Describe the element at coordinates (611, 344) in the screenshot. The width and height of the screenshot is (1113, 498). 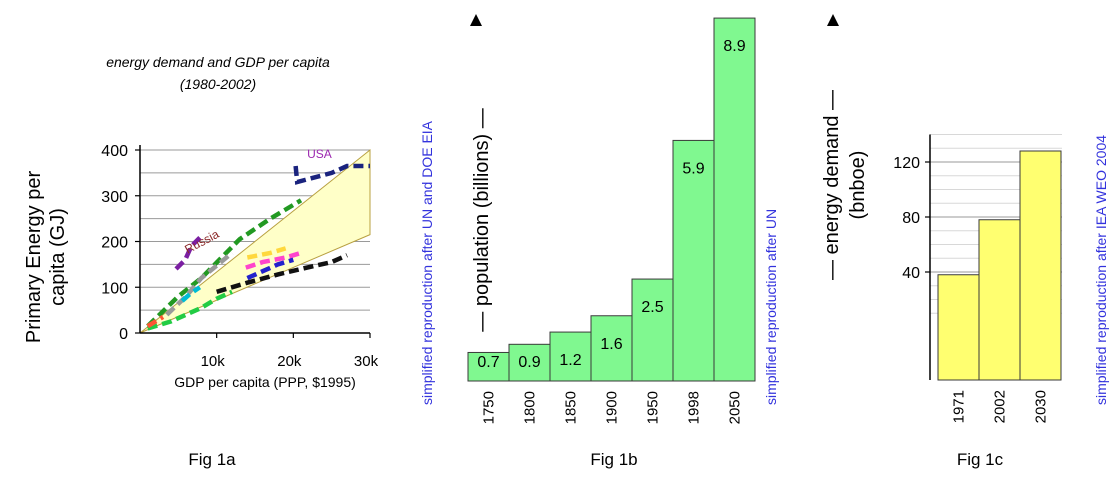
I see `fig1b-bar-label: 1.6` at that location.